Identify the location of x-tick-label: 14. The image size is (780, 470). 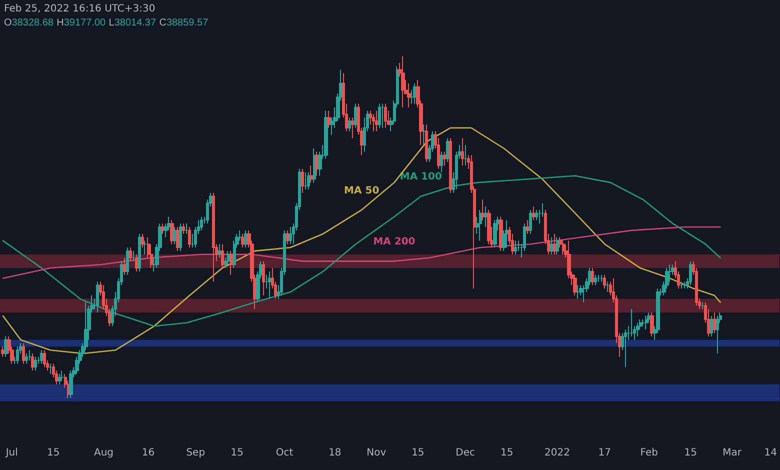
(771, 453).